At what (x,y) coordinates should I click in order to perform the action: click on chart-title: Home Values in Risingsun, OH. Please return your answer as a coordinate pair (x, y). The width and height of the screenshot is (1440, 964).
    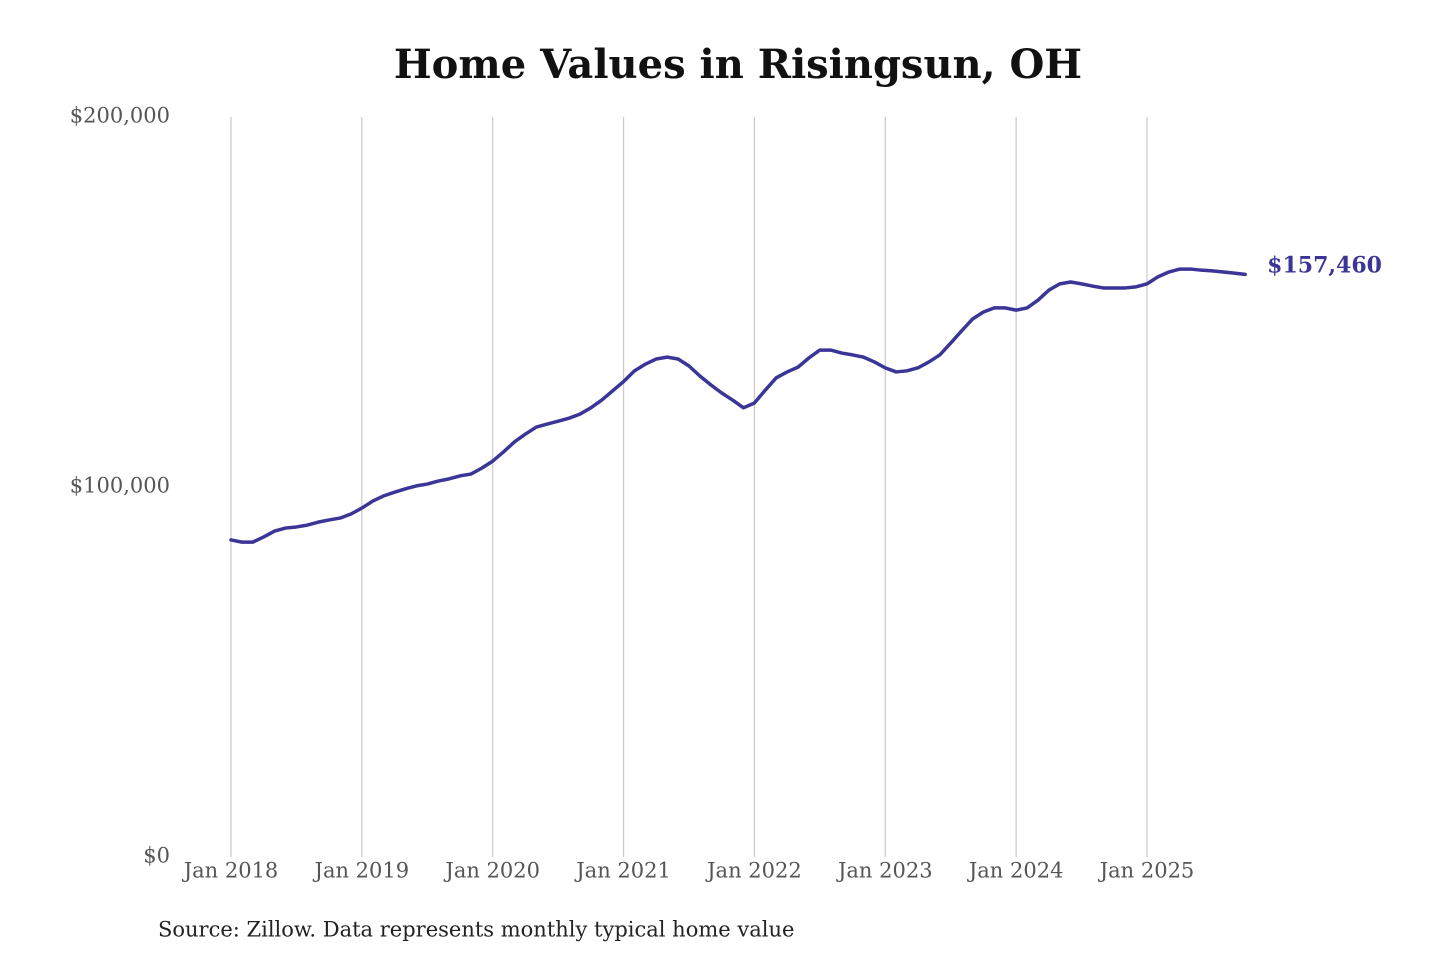
    Looking at the image, I should click on (738, 64).